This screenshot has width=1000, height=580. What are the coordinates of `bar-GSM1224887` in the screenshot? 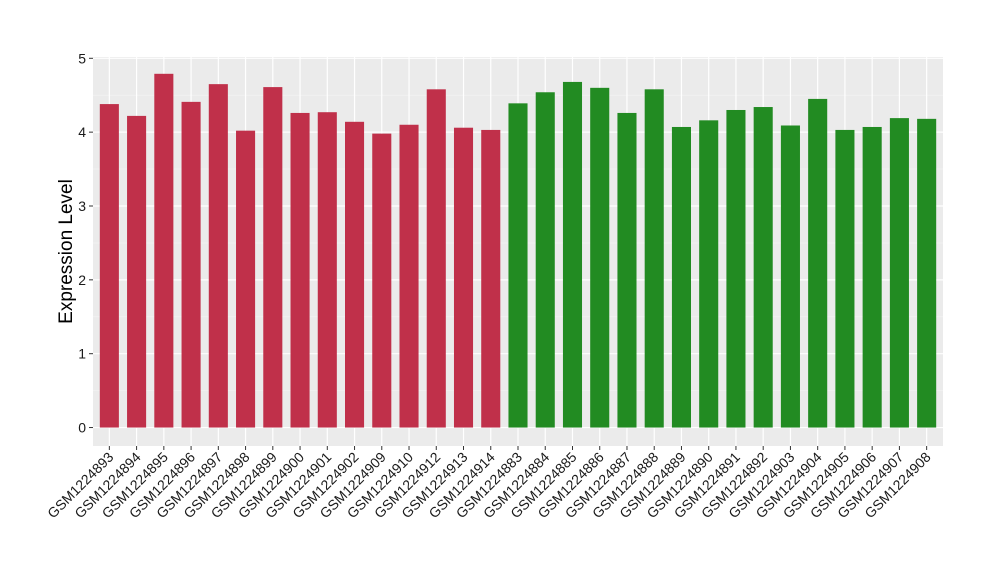 It's located at (627, 270).